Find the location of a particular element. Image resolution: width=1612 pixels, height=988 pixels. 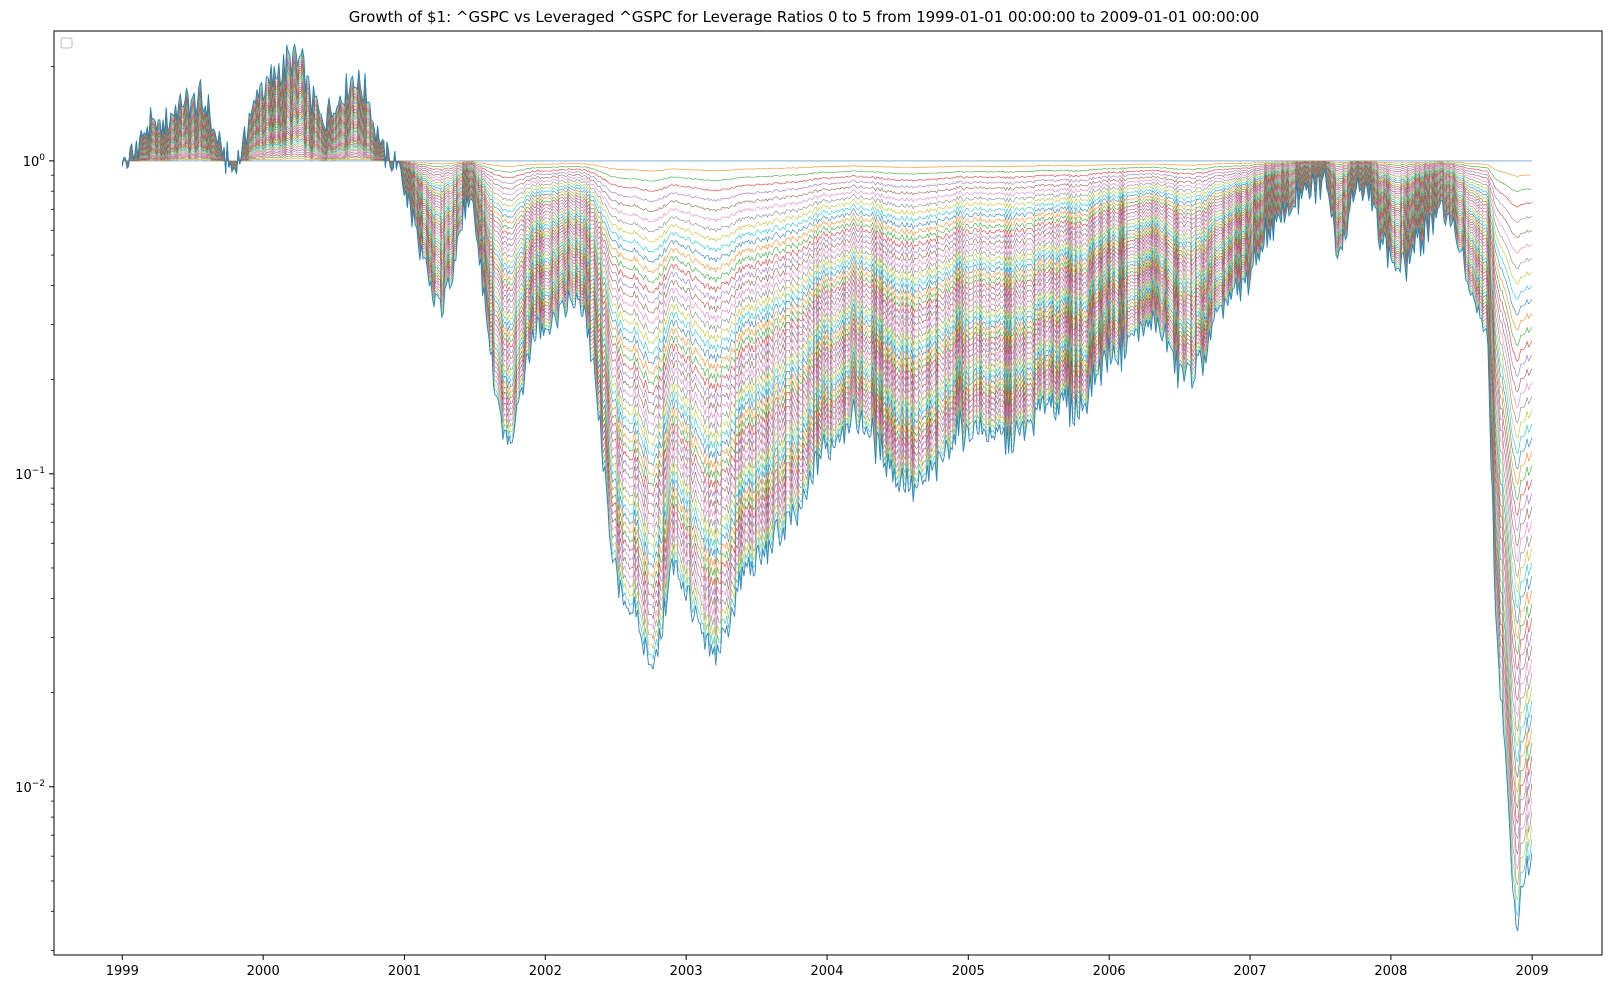

x-tick-label: 2001 is located at coordinates (404, 971).